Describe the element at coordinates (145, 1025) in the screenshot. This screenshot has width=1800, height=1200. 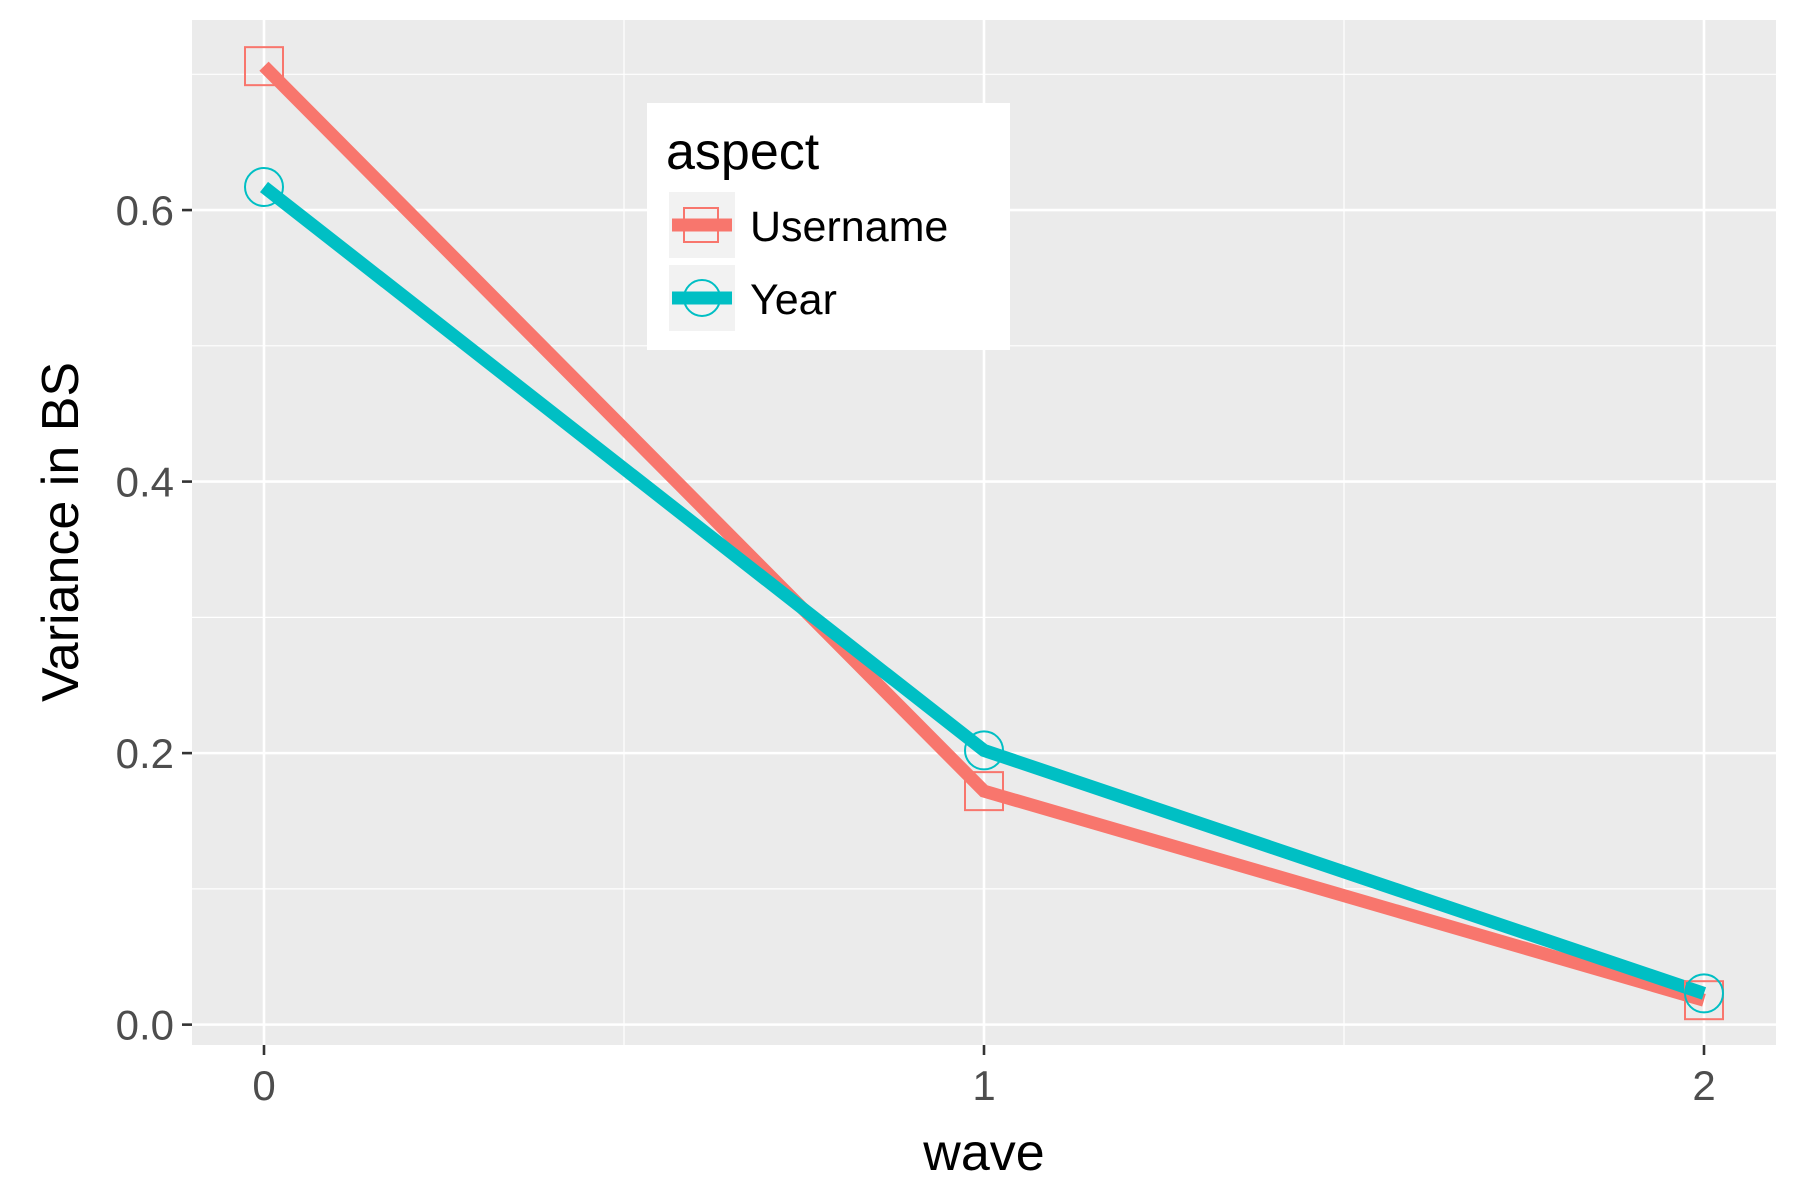
I see `y-tick-label: 0.0` at that location.